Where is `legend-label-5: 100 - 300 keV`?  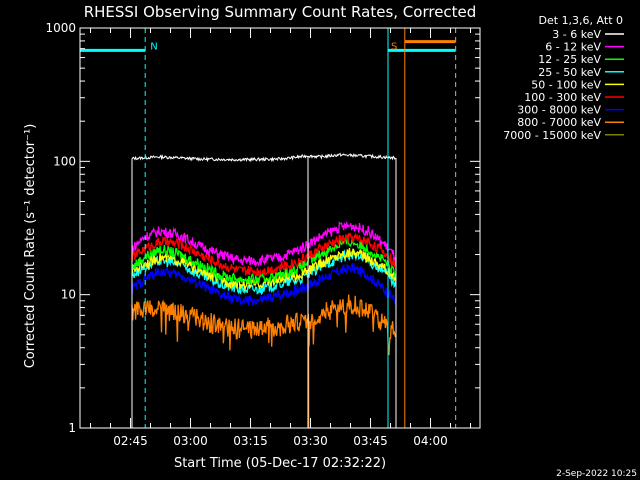
legend-label-5: 100 - 300 keV is located at coordinates (562, 97).